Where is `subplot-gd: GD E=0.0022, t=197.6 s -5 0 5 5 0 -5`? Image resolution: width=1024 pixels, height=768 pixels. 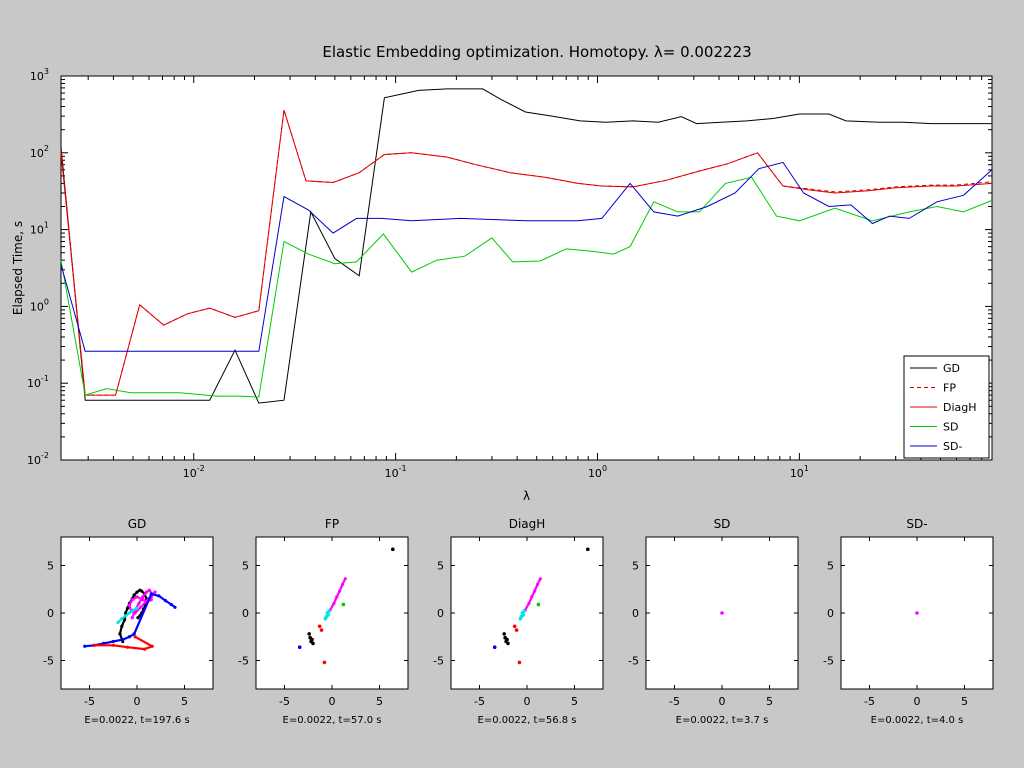 subplot-gd: GD E=0.0022, t=197.6 s -5 0 5 5 0 -5 is located at coordinates (128, 621).